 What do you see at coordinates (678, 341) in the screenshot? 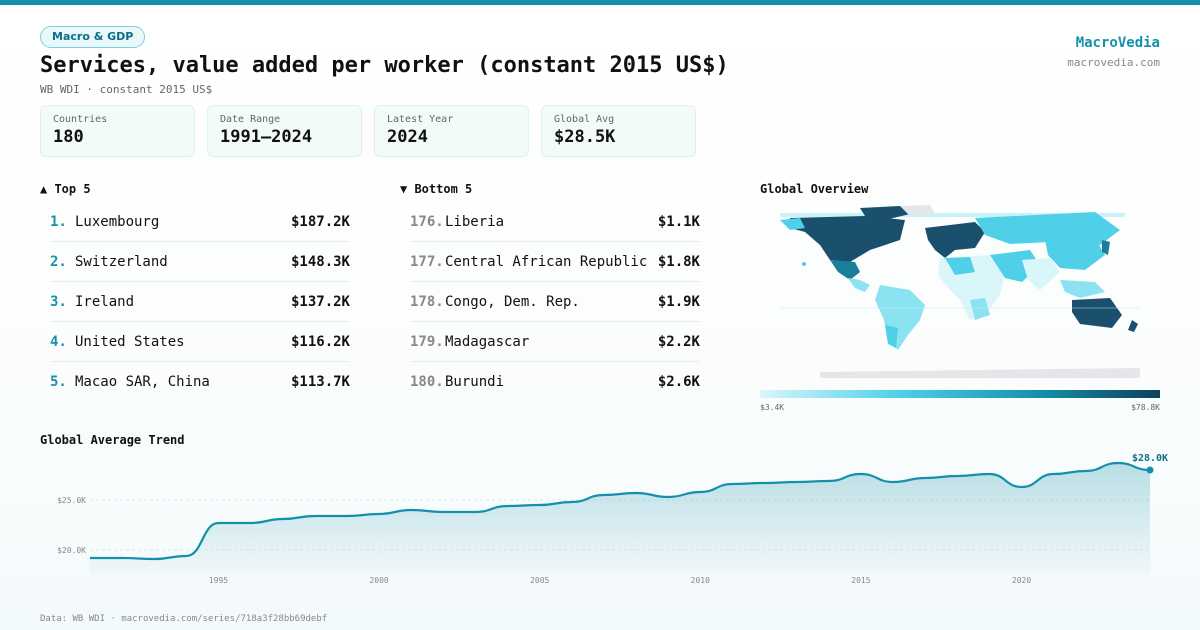
I see `country-value: $2.2K` at bounding box center [678, 341].